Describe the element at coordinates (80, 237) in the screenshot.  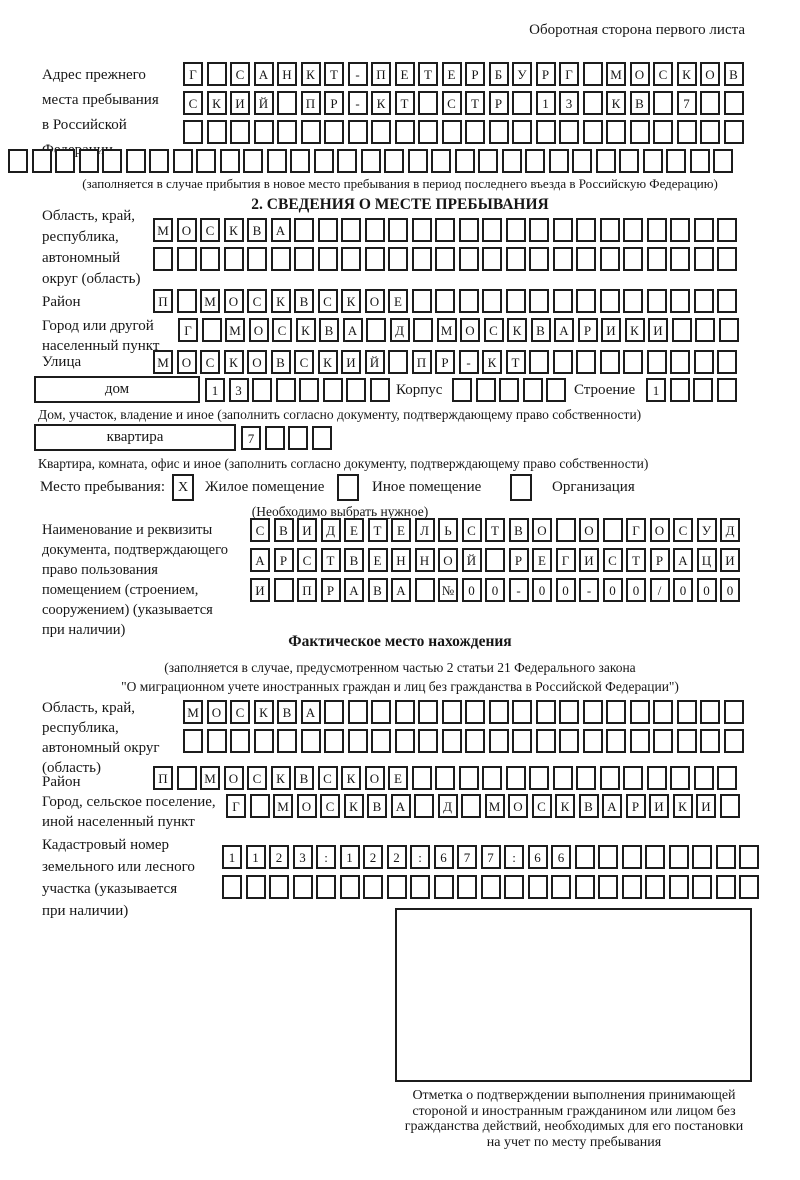
I see `label-line: республика,` at that location.